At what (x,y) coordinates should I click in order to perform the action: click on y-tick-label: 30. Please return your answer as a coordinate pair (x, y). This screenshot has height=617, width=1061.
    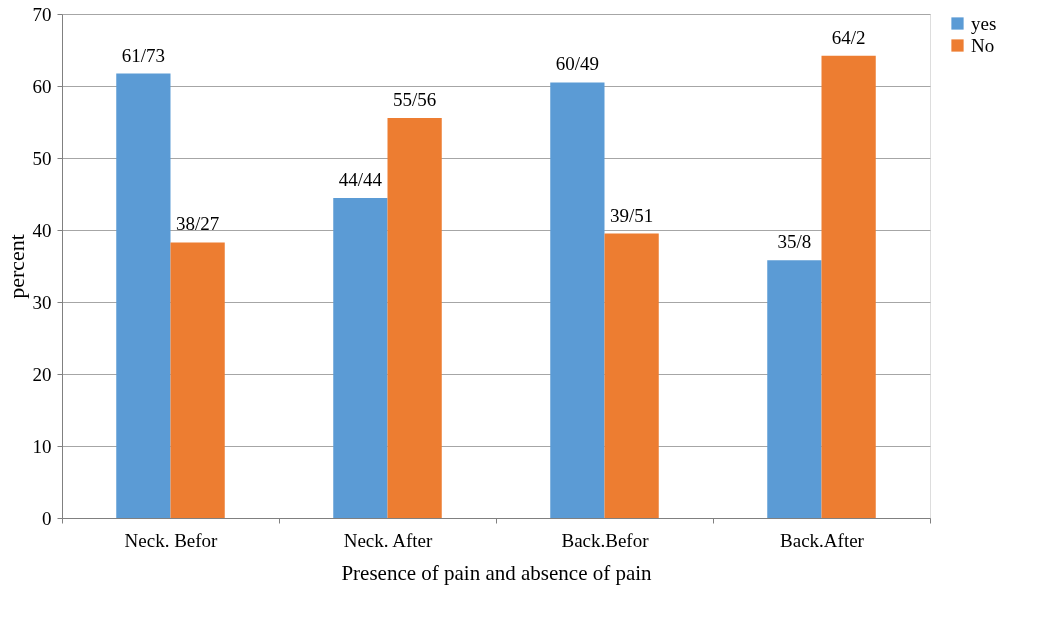
    Looking at the image, I should click on (42, 302).